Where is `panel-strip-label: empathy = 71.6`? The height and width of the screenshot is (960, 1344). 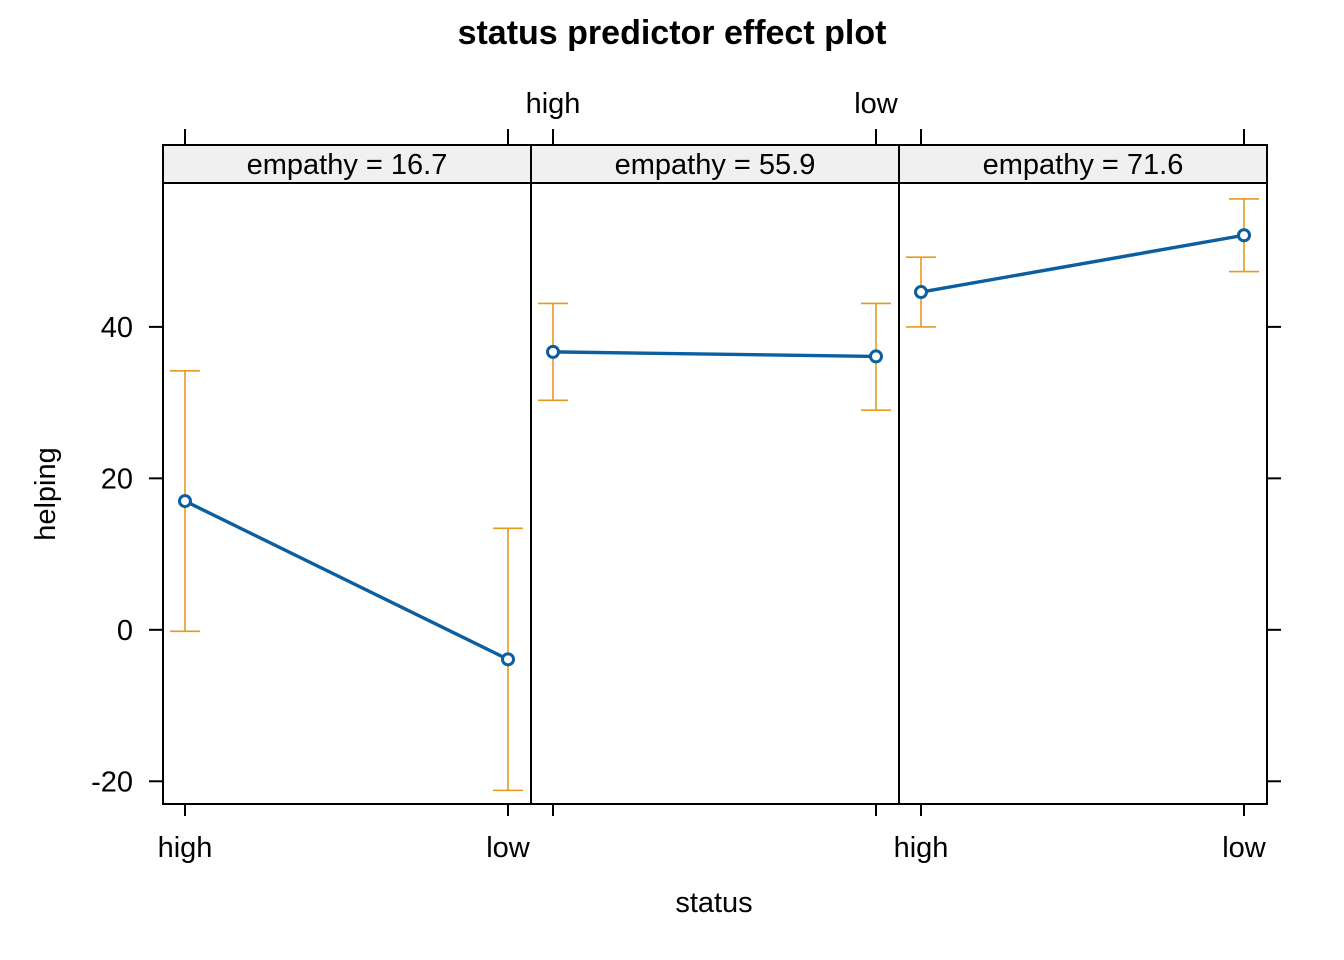 panel-strip-label: empathy = 71.6 is located at coordinates (1083, 165).